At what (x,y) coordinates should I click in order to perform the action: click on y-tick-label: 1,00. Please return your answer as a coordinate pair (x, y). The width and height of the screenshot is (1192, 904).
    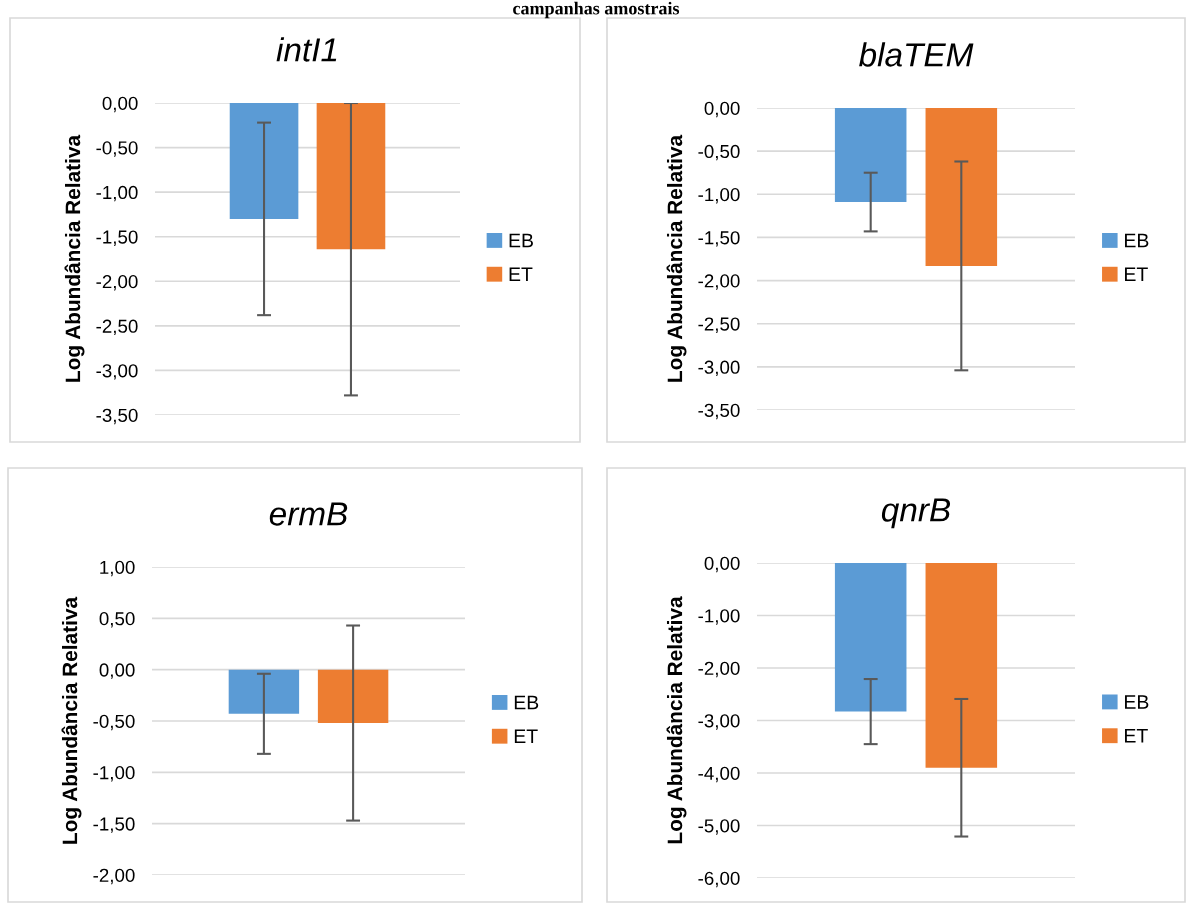
    Looking at the image, I should click on (117, 568).